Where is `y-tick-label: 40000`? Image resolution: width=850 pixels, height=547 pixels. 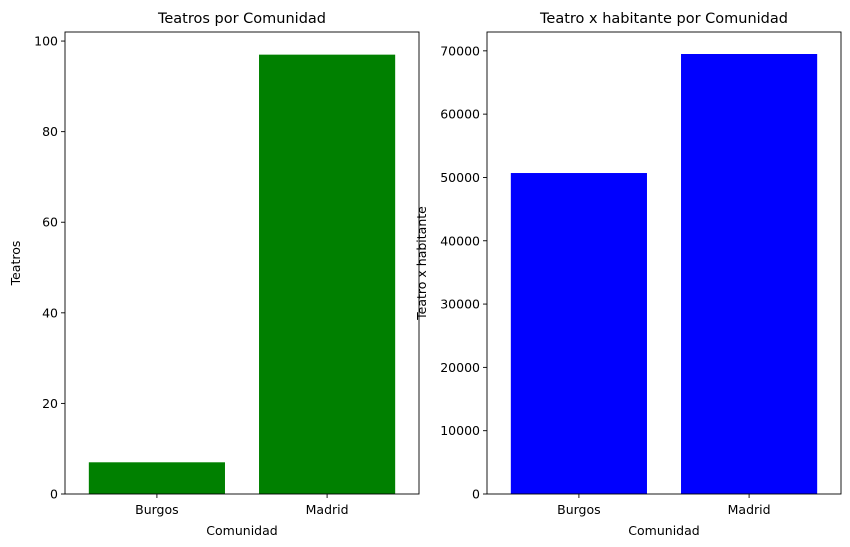
y-tick-label: 40000 is located at coordinates (460, 240).